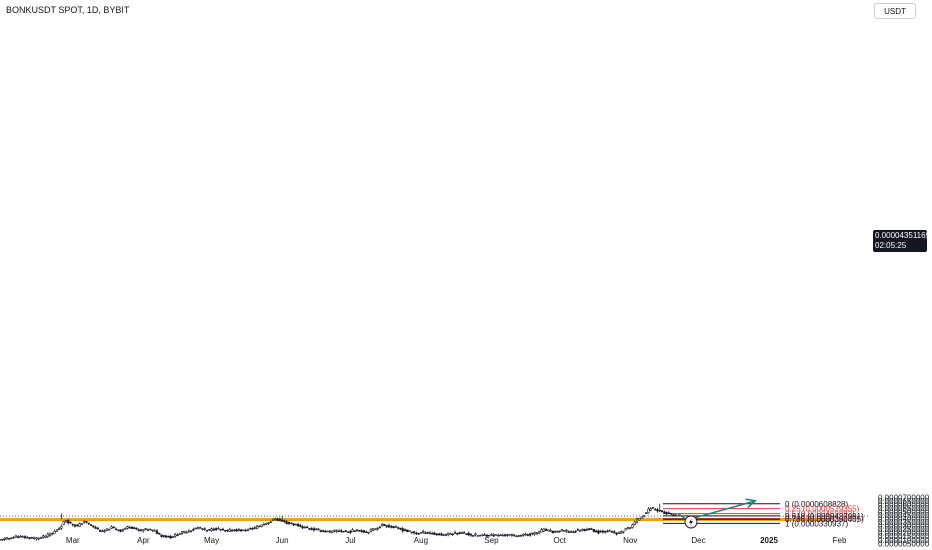  Describe the element at coordinates (904, 501) in the screenshot. I see `price-tick-label: 0.0000650000` at that location.